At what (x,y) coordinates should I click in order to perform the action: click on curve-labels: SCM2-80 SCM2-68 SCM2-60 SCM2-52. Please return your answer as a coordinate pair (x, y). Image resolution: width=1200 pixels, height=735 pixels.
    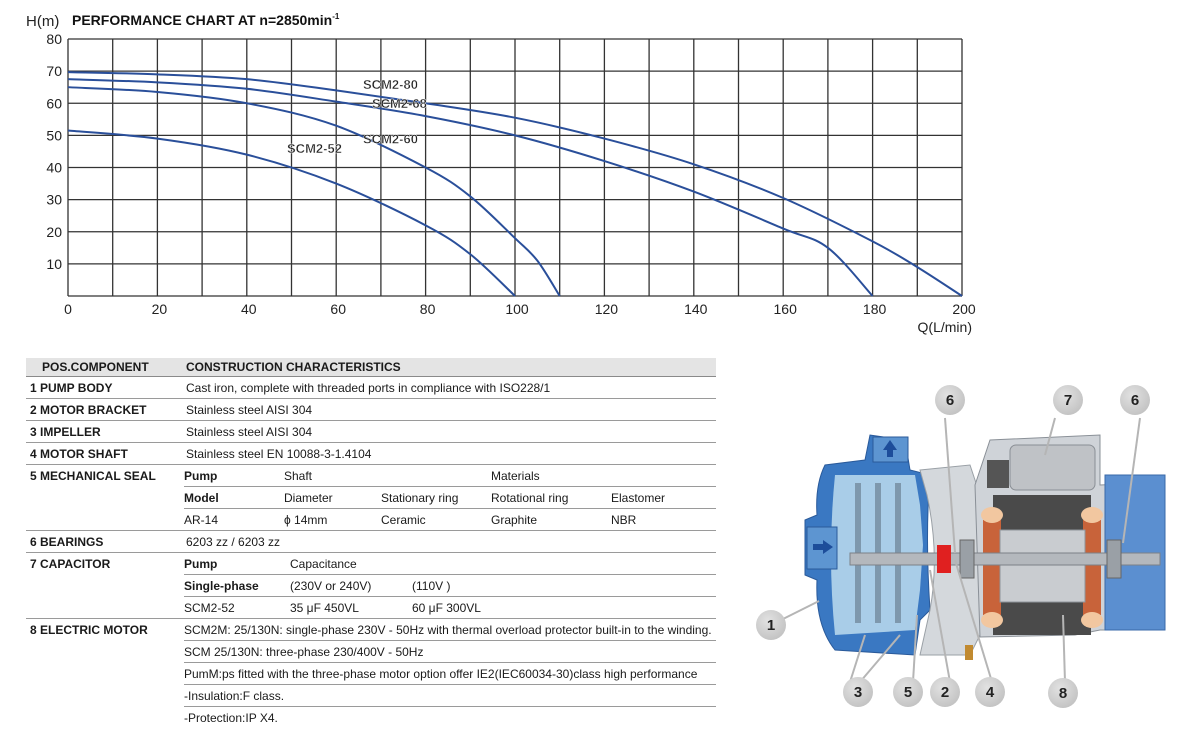
    Looking at the image, I should click on (357, 117).